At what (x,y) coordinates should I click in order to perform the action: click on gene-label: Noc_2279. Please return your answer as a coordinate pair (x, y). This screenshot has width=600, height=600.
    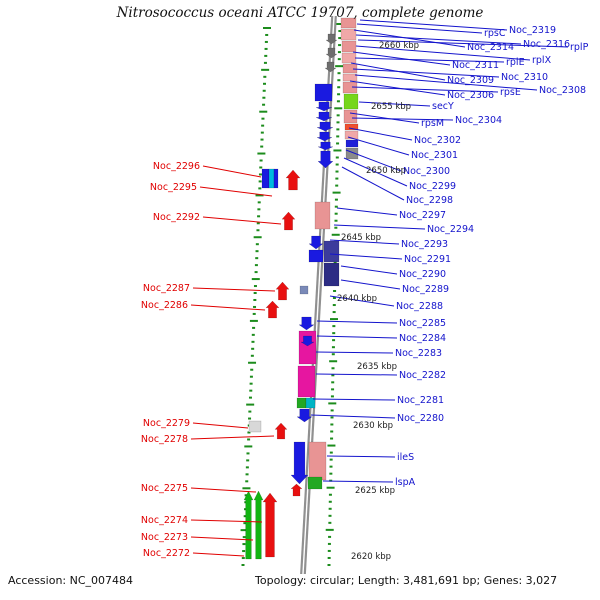
    Looking at the image, I should click on (166, 423).